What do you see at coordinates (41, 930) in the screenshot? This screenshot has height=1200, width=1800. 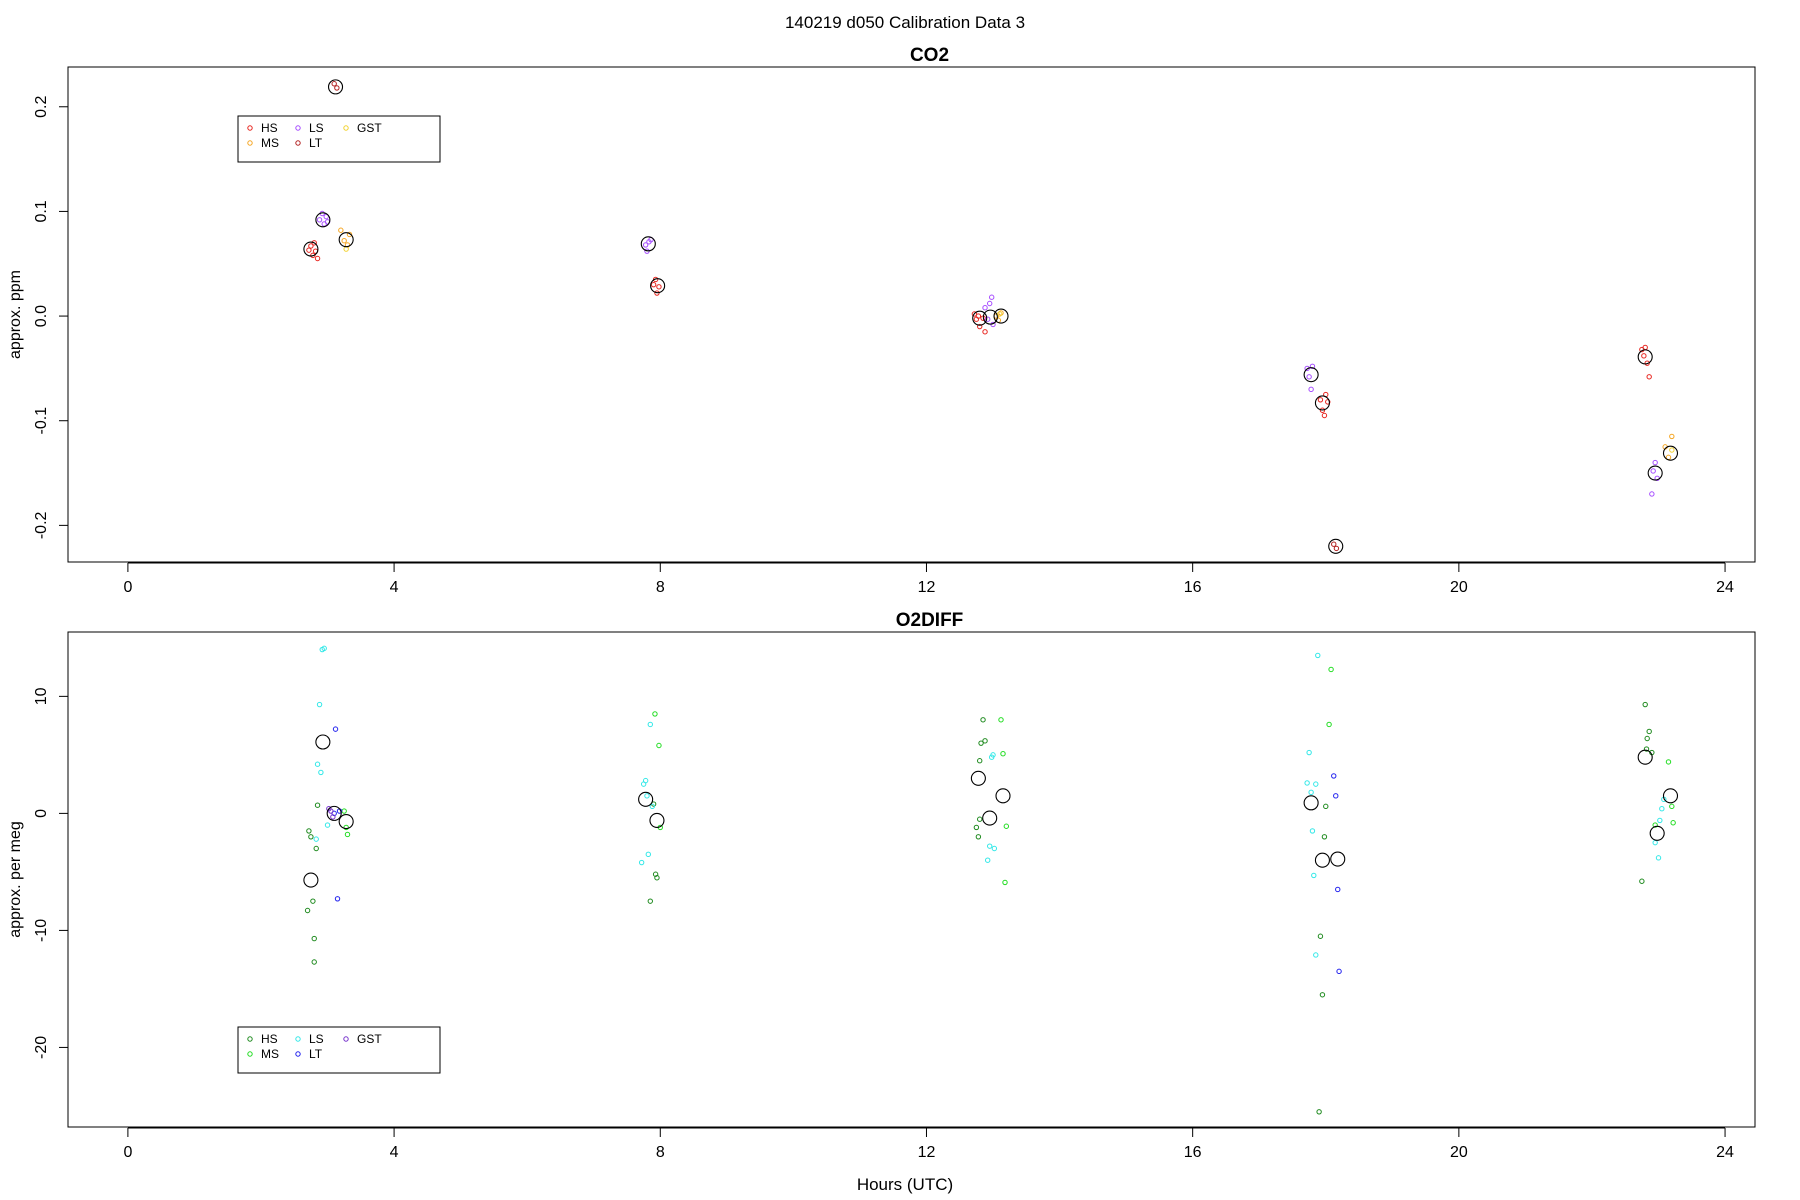 I see `y-tick-label: -10` at bounding box center [41, 930].